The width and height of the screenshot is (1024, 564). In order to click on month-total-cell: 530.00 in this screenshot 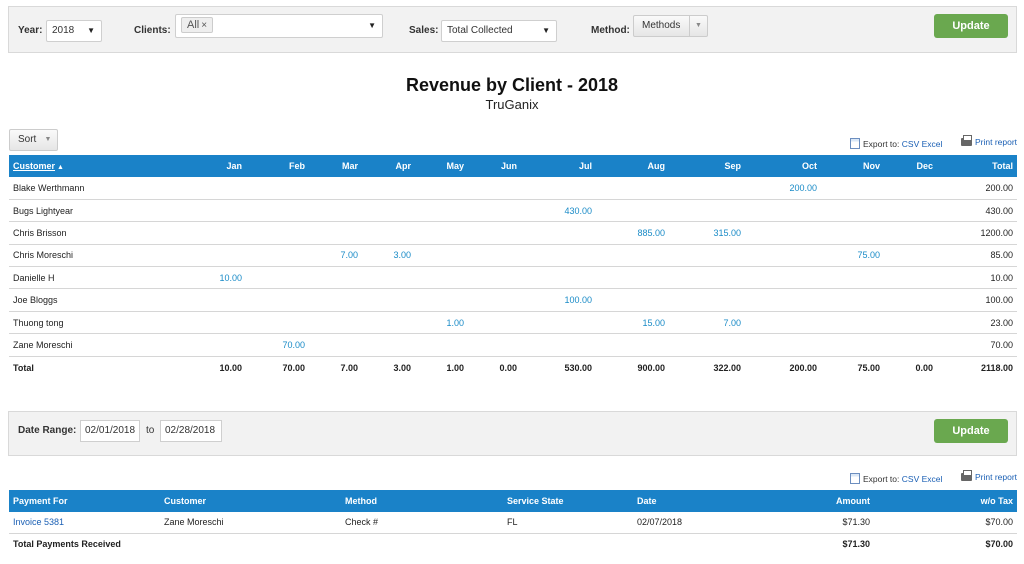, I will do `click(578, 367)`.